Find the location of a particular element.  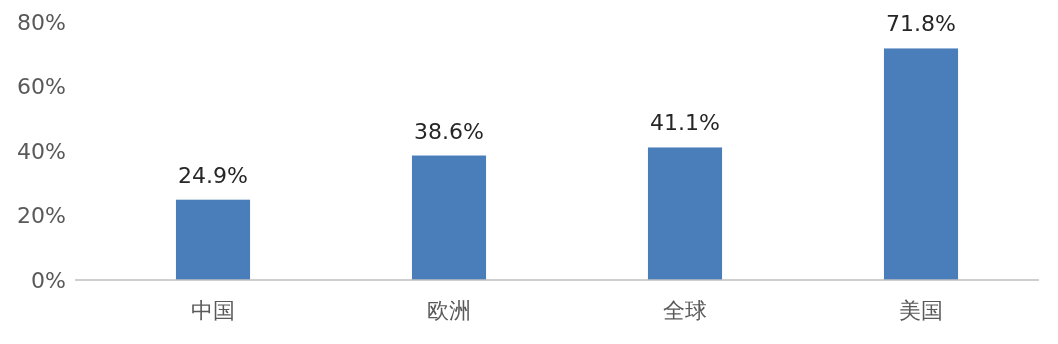

y-tick-label: 60% is located at coordinates (41, 87).